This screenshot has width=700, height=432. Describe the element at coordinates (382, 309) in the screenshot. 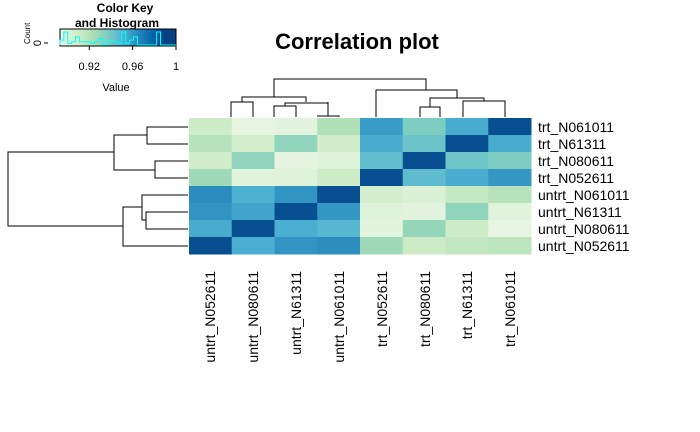

I see `column-label: trt_N052611` at that location.